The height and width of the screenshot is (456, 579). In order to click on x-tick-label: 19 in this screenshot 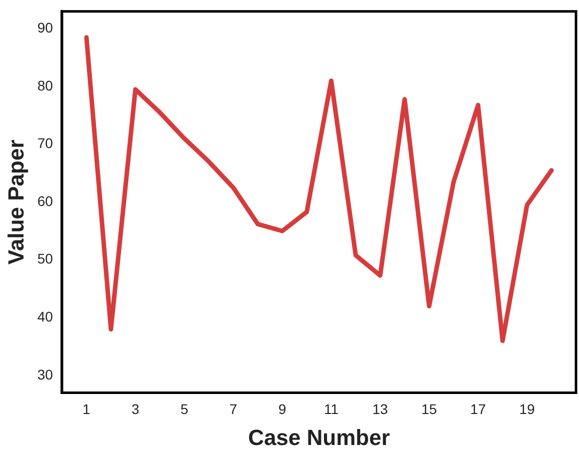, I will do `click(527, 409)`.